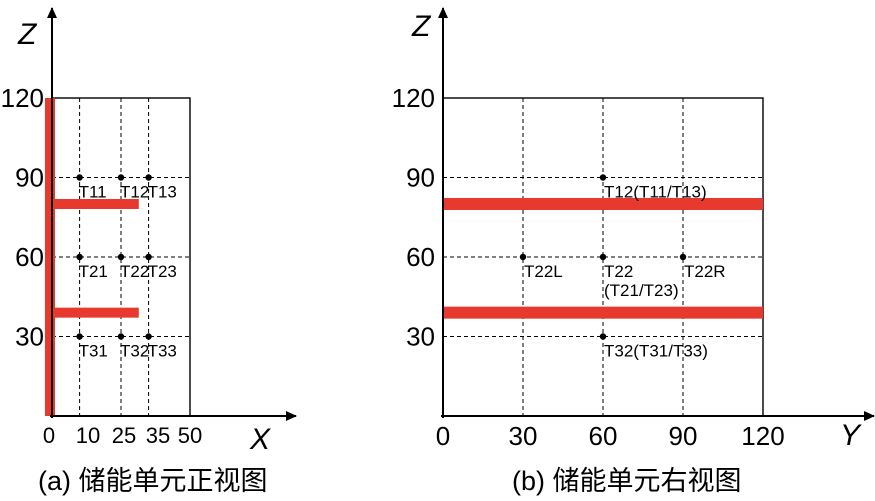 The height and width of the screenshot is (501, 875). I want to click on front-view-x-axis-name: X, so click(260, 439).